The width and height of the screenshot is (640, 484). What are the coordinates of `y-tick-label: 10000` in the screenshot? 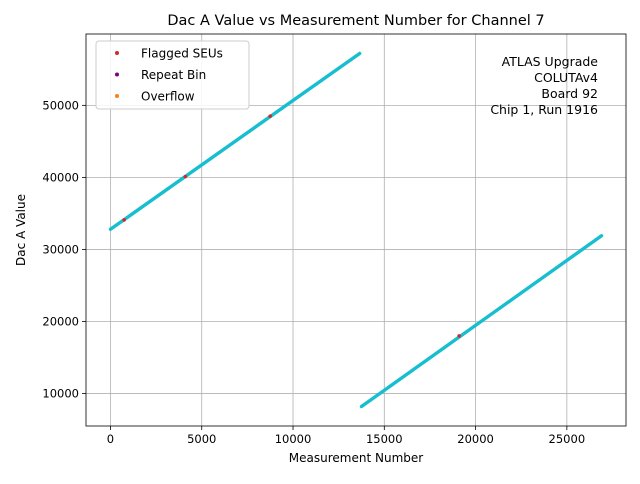 It's located at (60, 394).